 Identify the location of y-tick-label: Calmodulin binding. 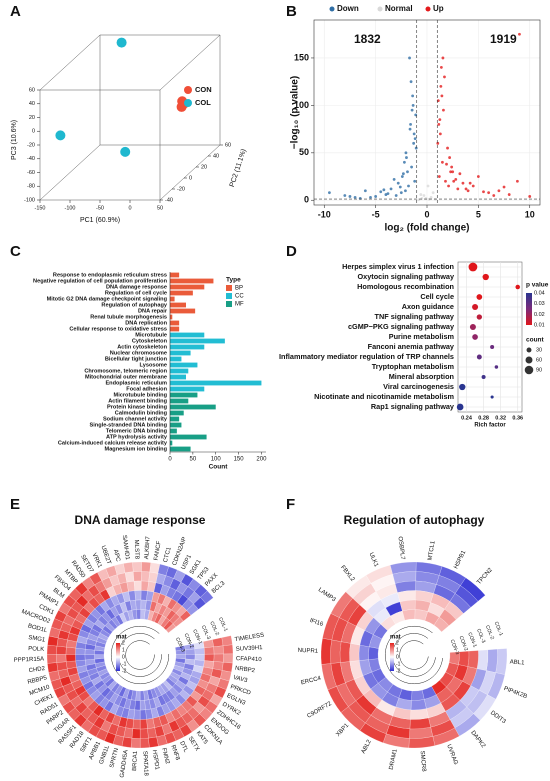
(141, 413).